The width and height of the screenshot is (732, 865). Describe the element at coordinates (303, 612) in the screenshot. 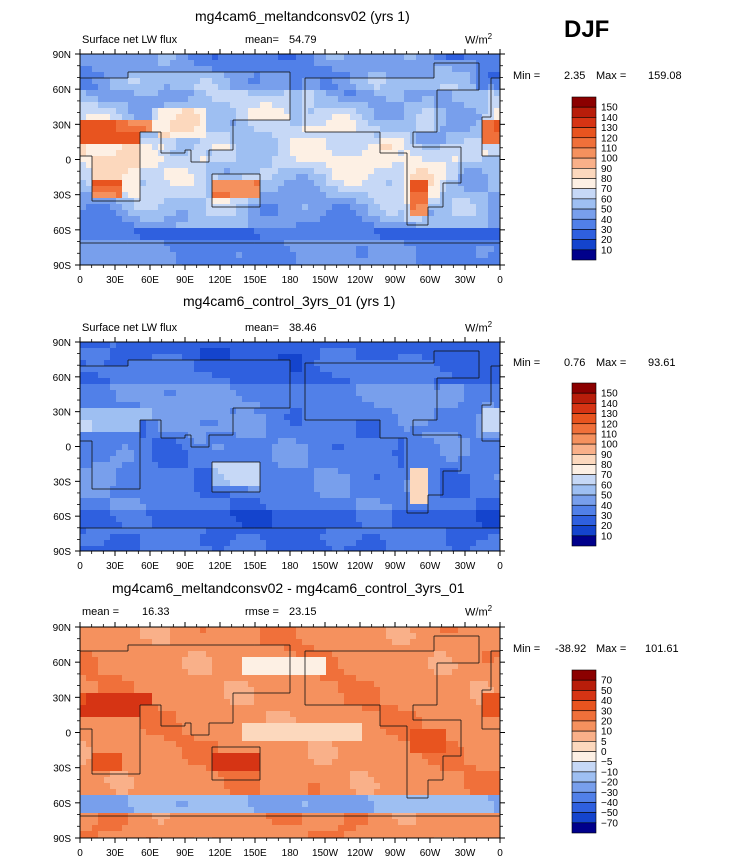

I see `panel-3-rmse-value: 23.15` at that location.